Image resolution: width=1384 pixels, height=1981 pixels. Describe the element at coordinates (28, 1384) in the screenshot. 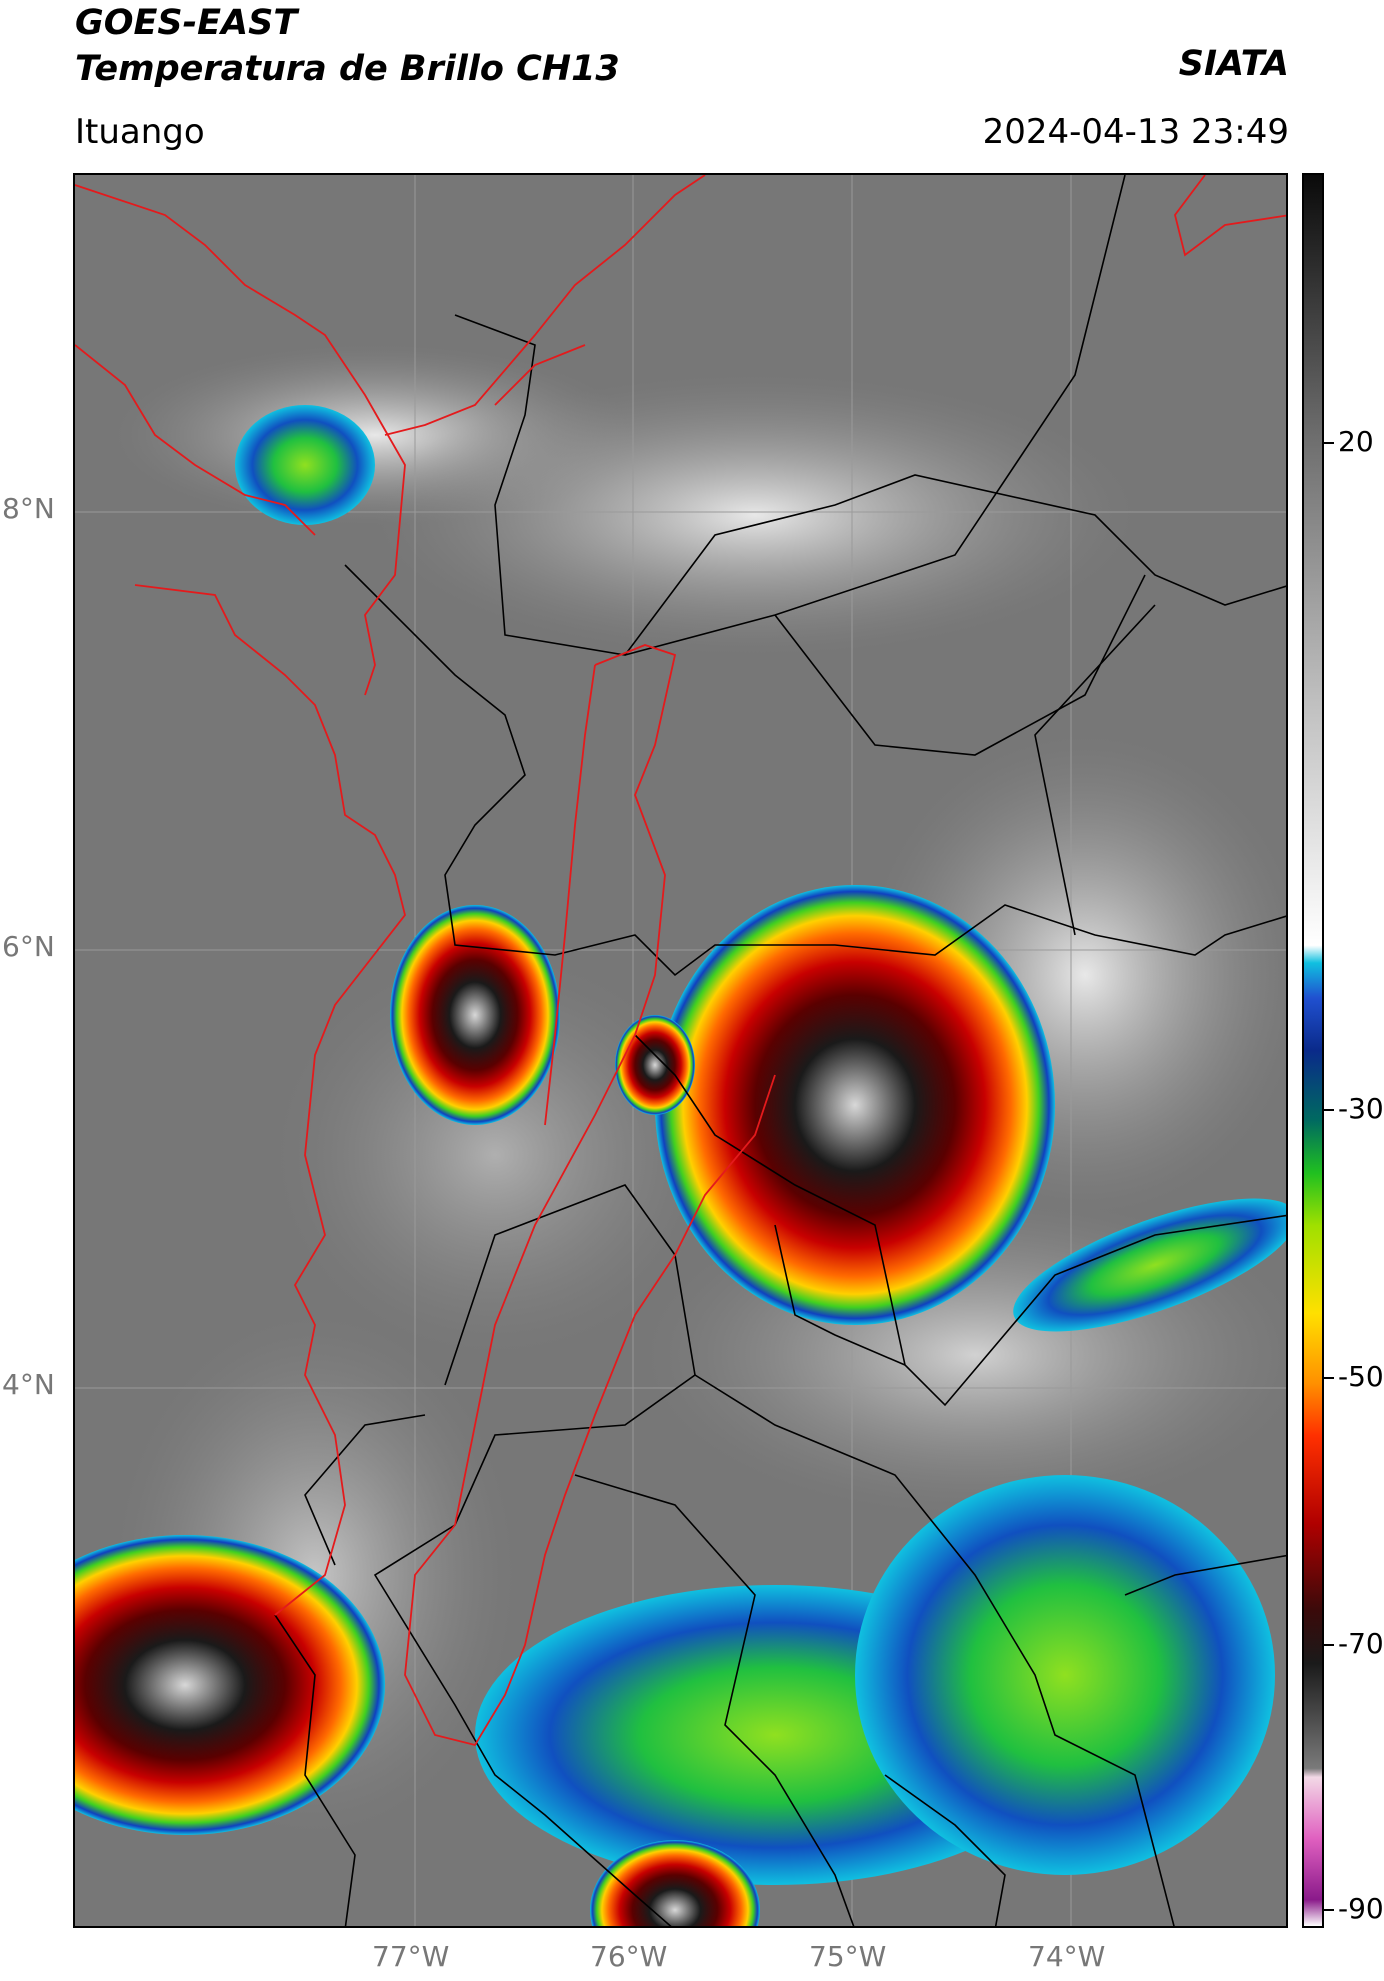

I see `lat-label-4n: 4°N` at that location.